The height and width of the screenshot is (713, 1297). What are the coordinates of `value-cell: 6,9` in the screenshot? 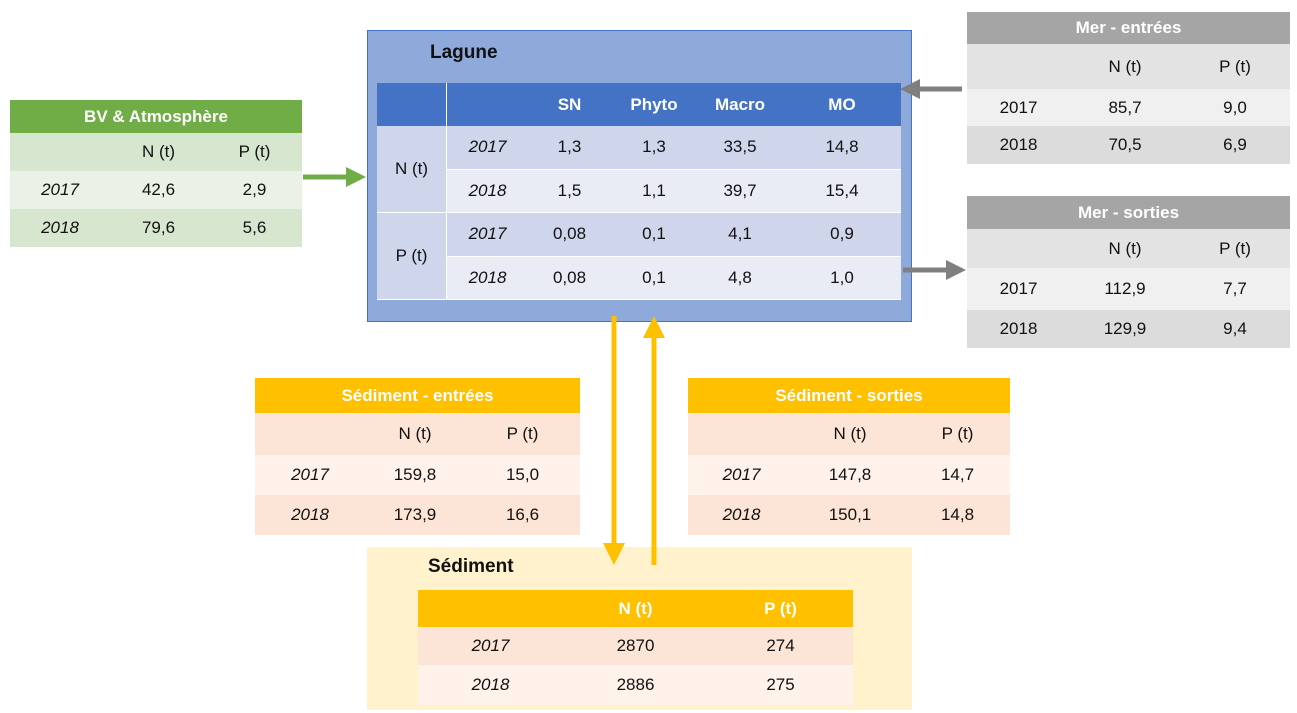 It's located at (1235, 145).